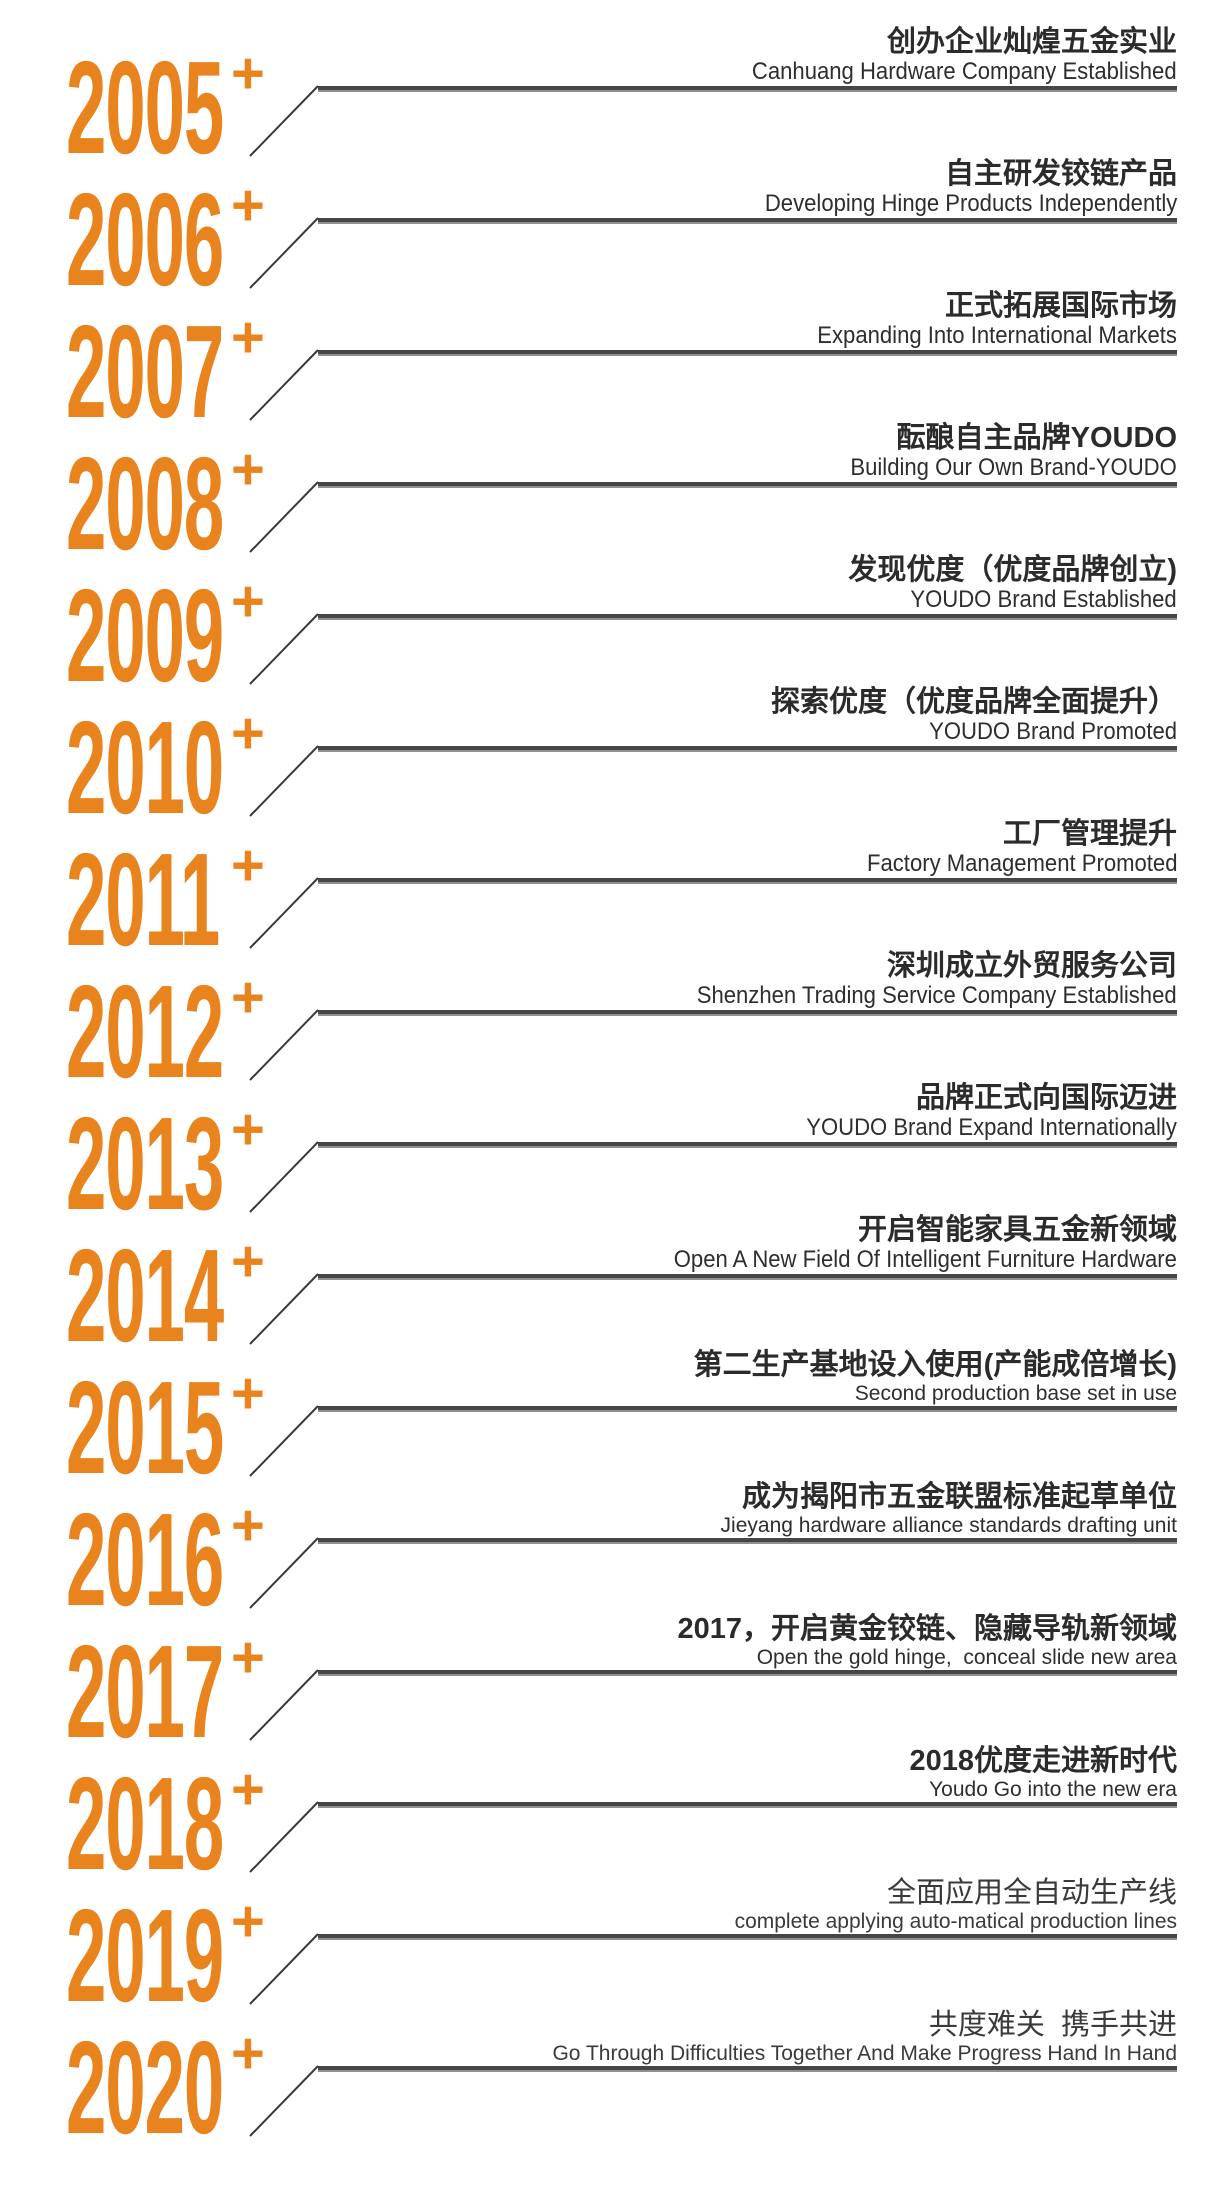 This screenshot has width=1223, height=2202. What do you see at coordinates (1031, 965) in the screenshot?
I see `milestone-title-zh: 深圳成立外贸服务公司` at bounding box center [1031, 965].